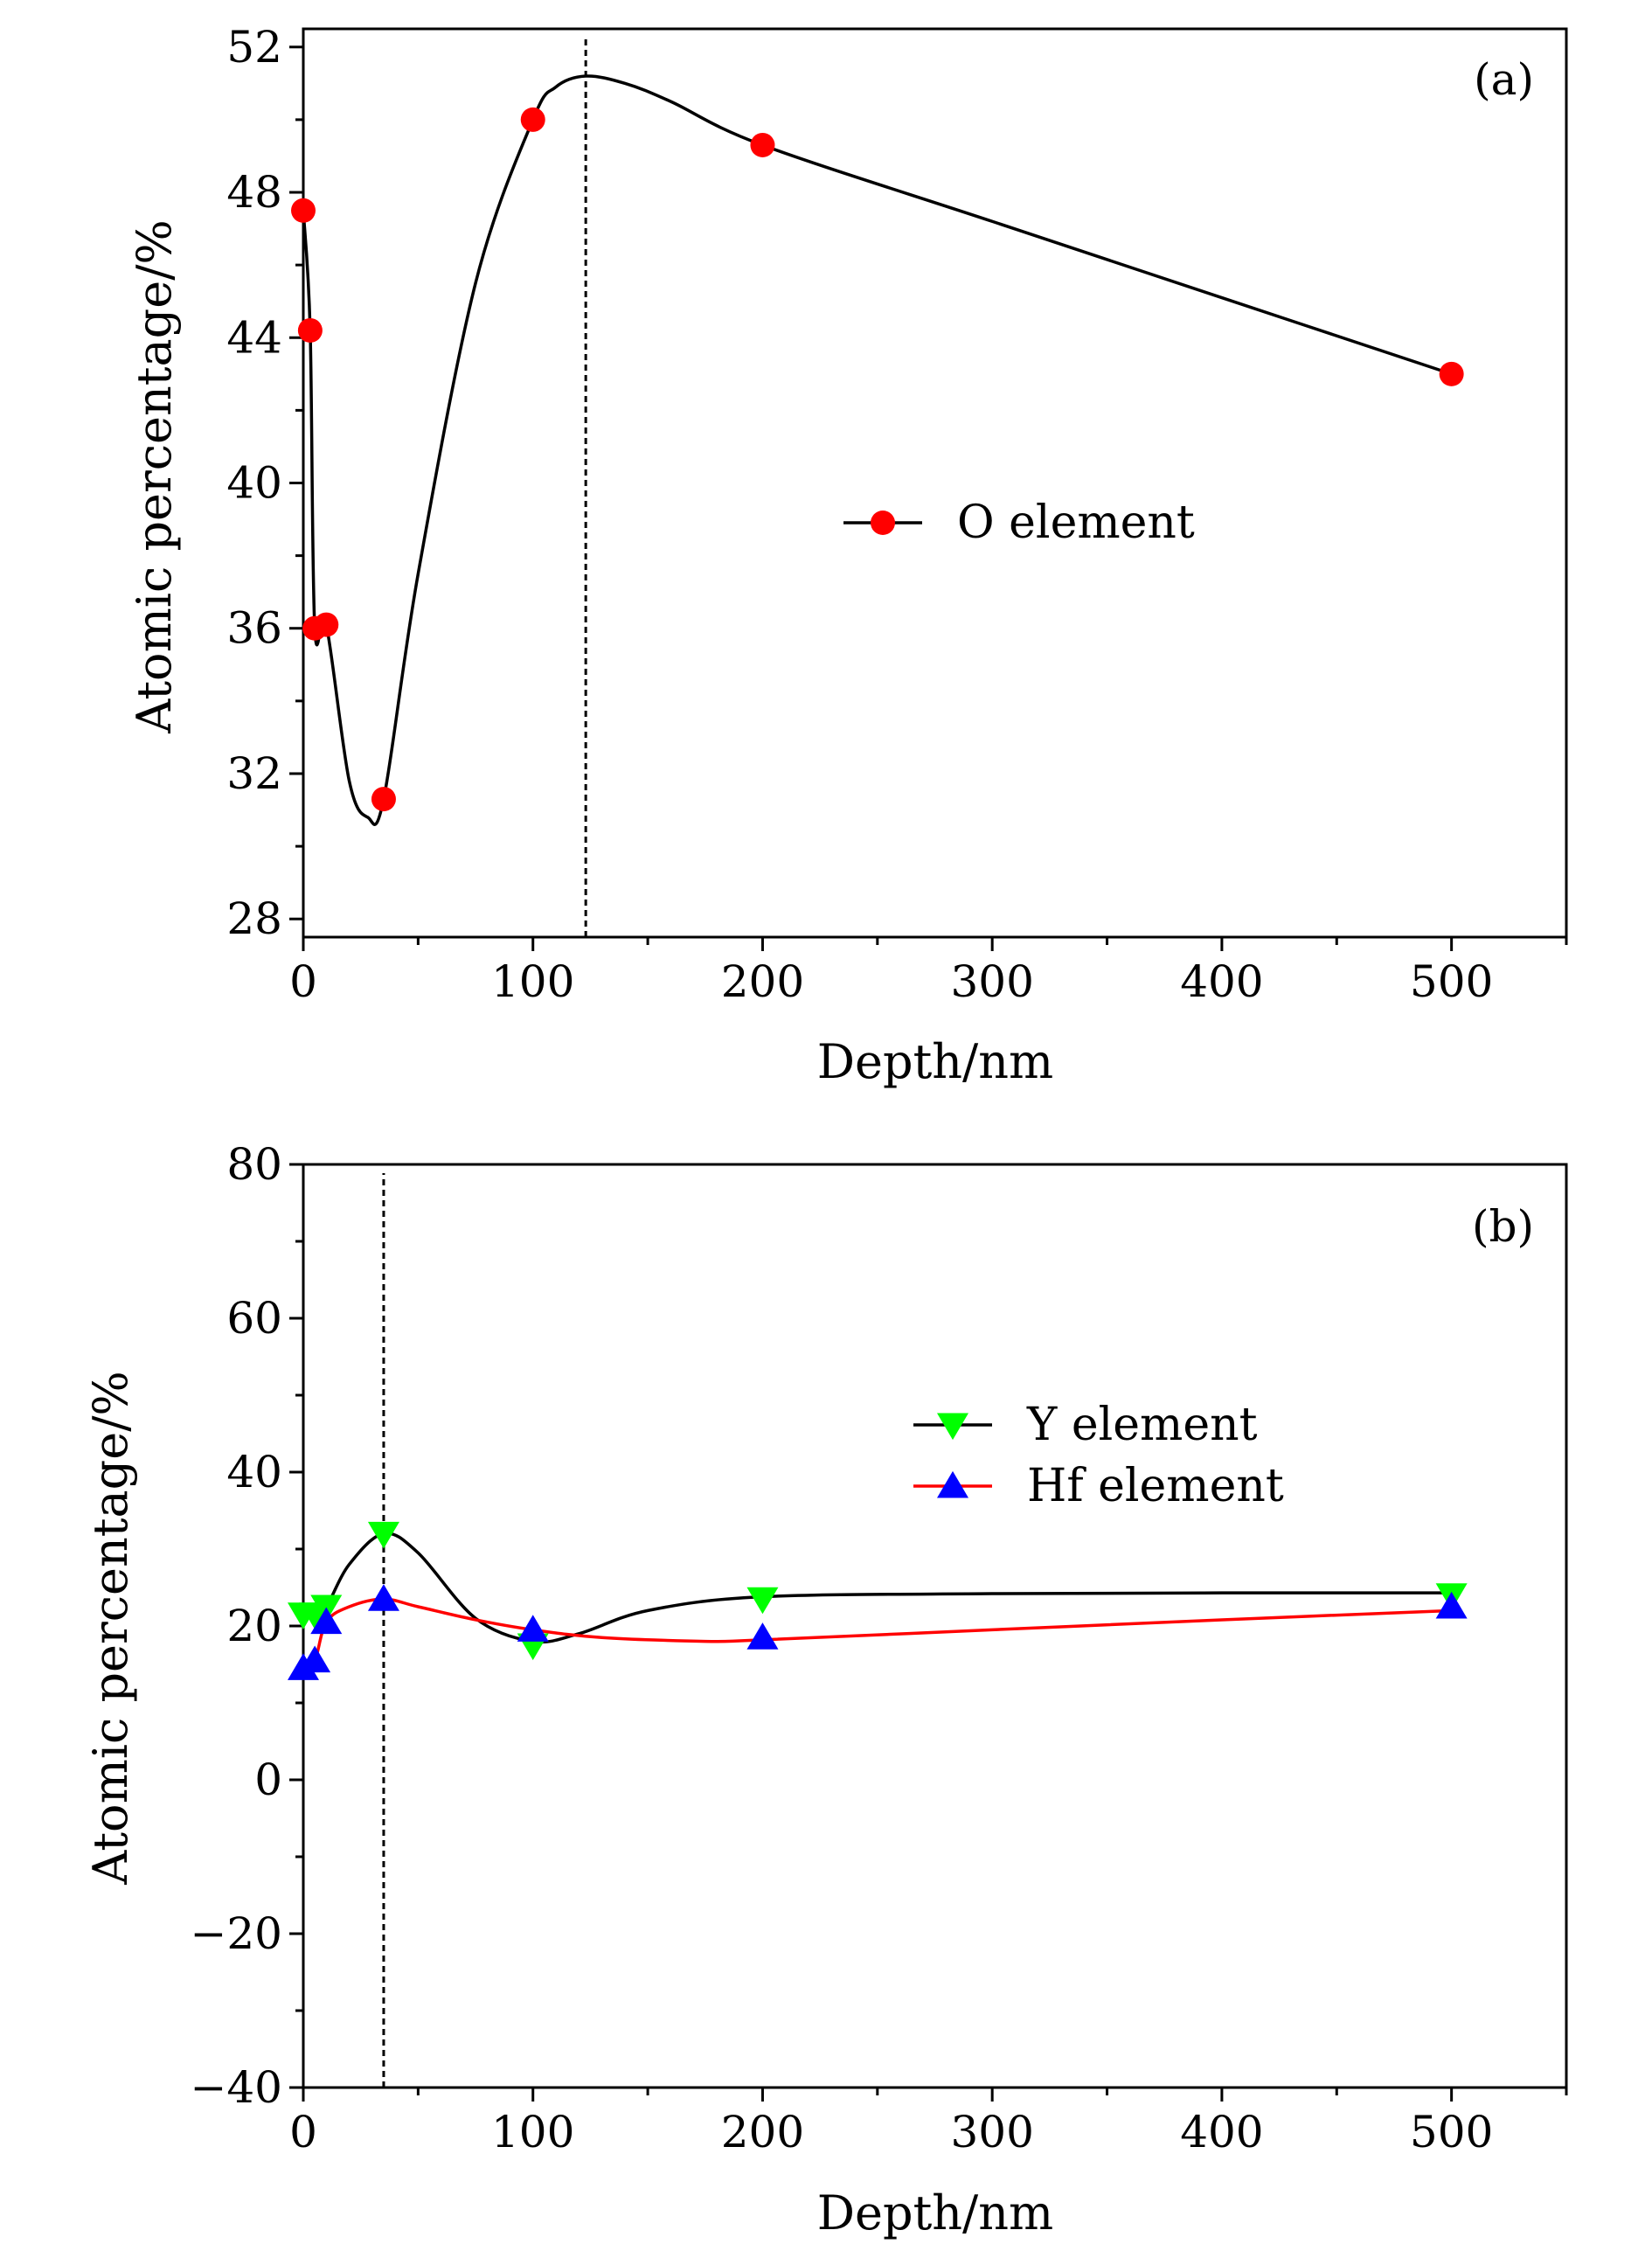 The width and height of the screenshot is (1652, 2251). I want to click on y-tick-label: 80, so click(254, 1164).